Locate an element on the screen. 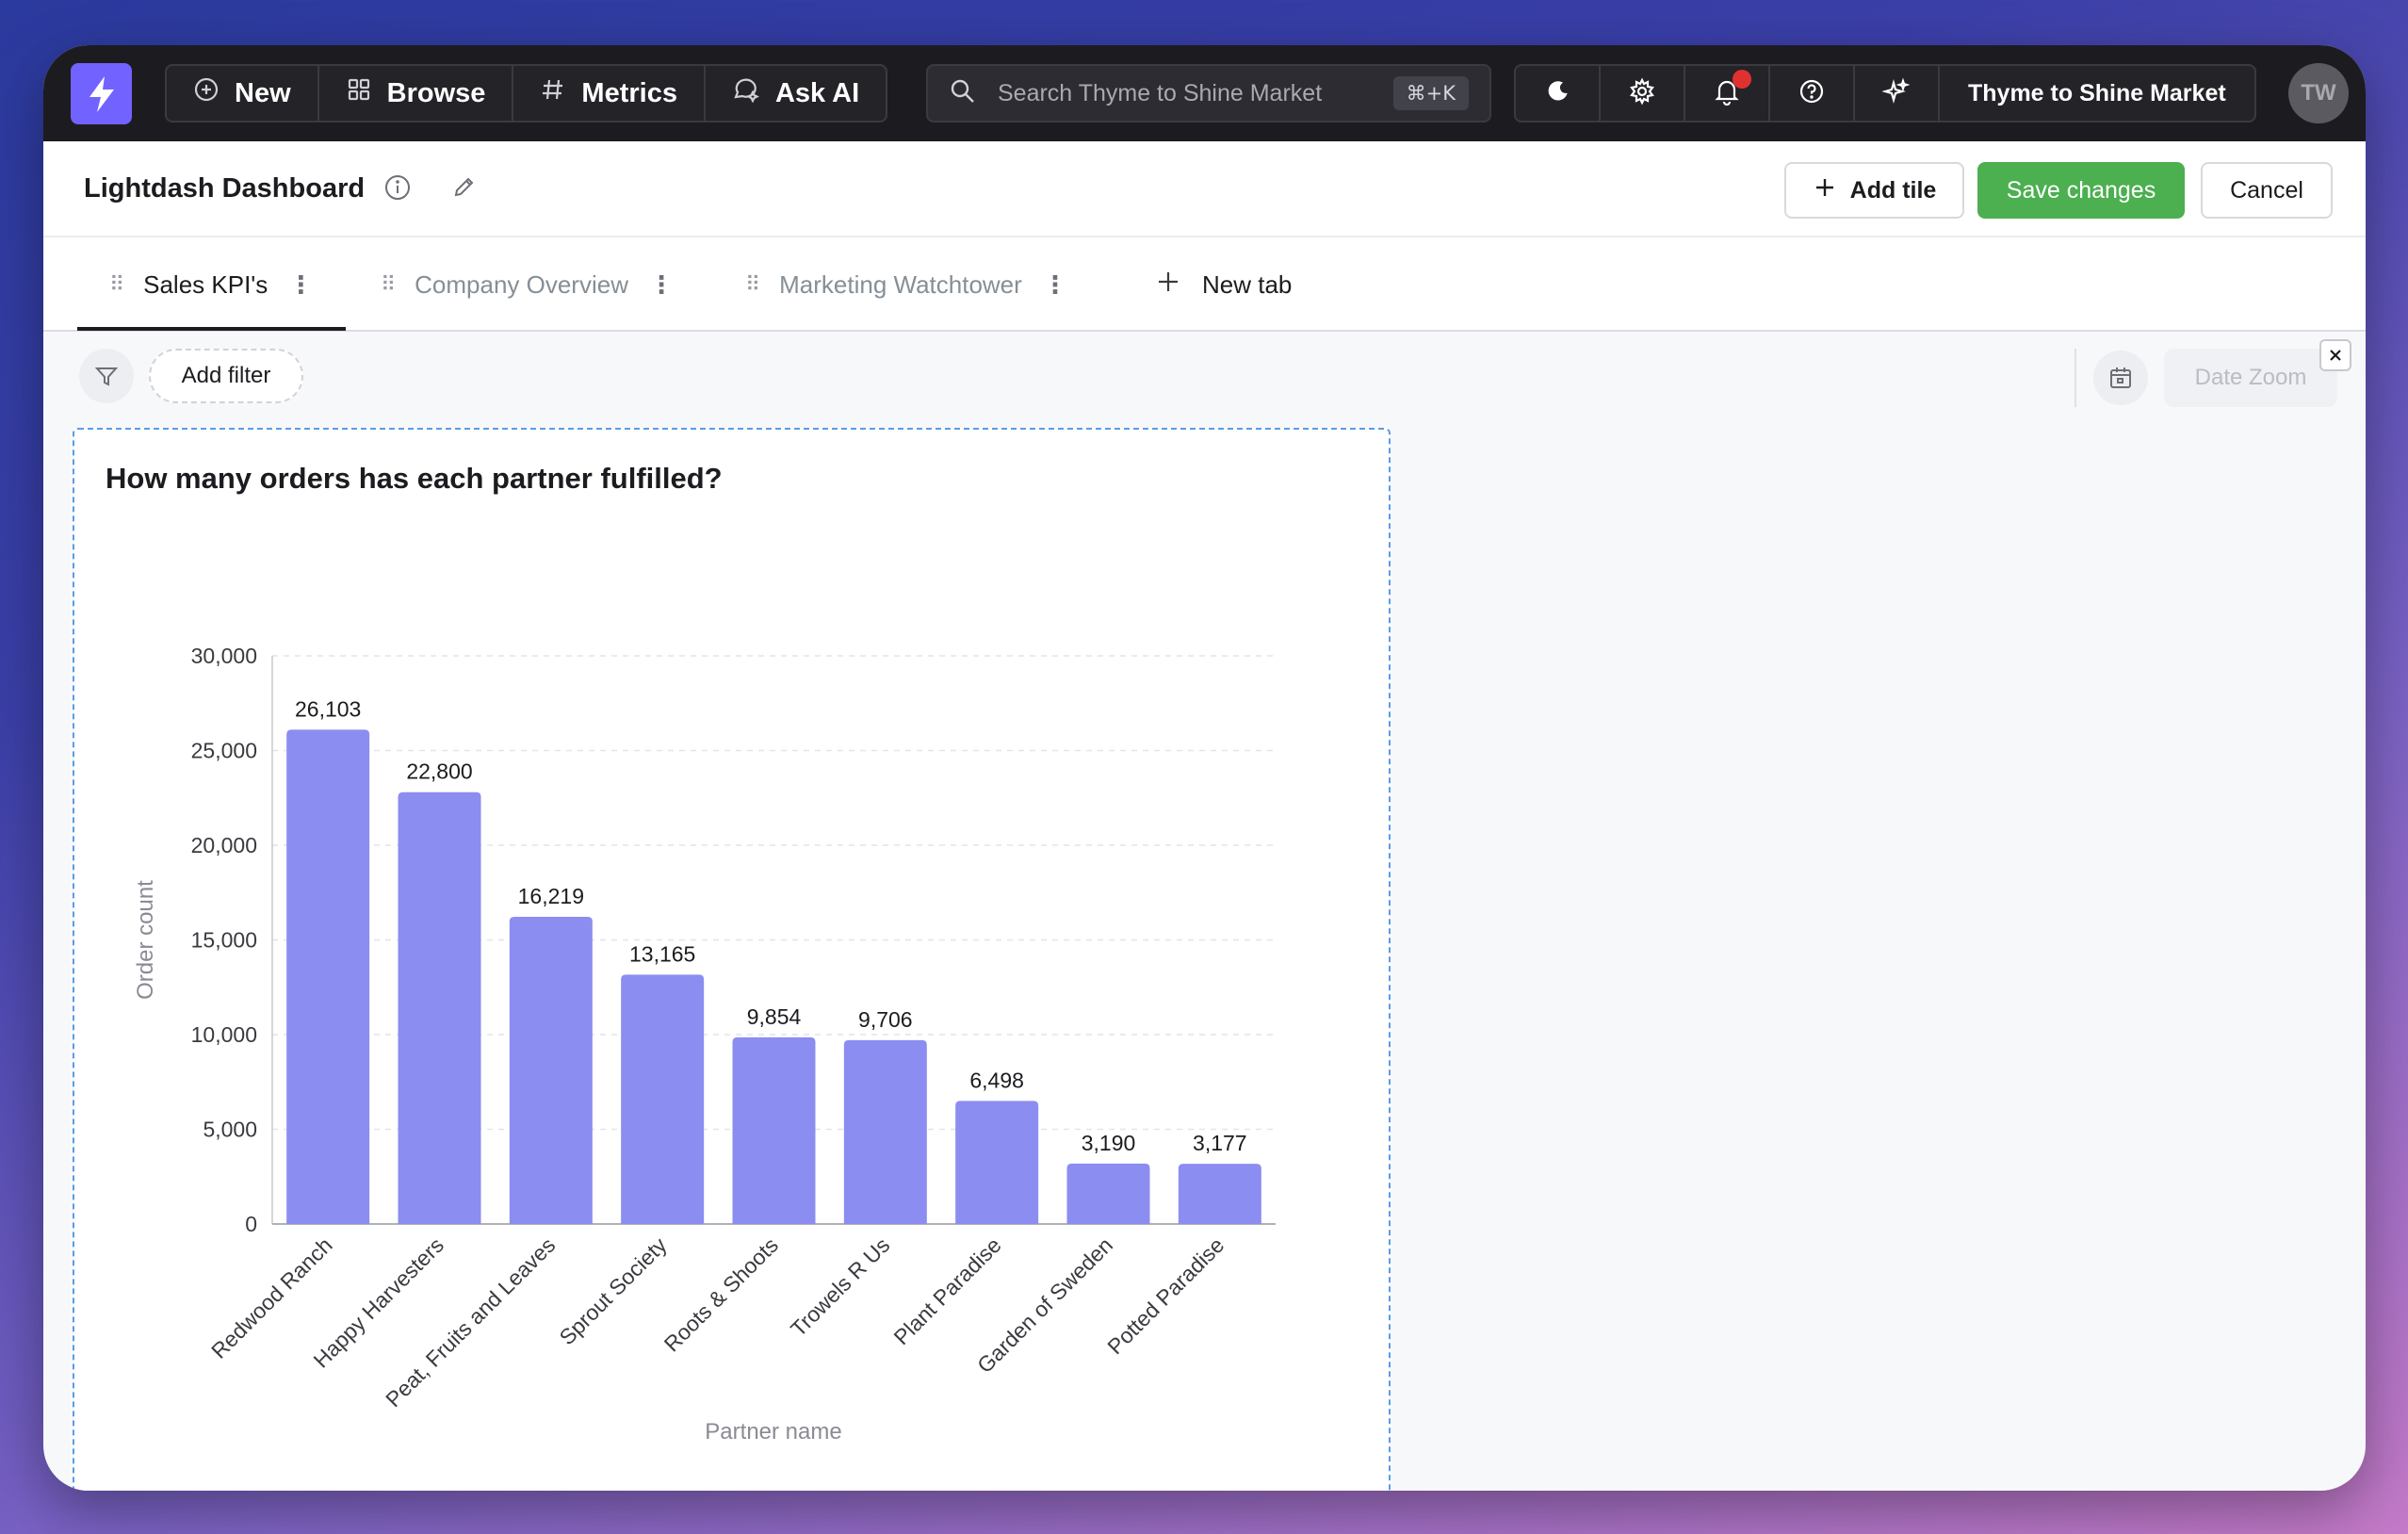 This screenshot has height=1534, width=2408. new-label: New is located at coordinates (263, 92).